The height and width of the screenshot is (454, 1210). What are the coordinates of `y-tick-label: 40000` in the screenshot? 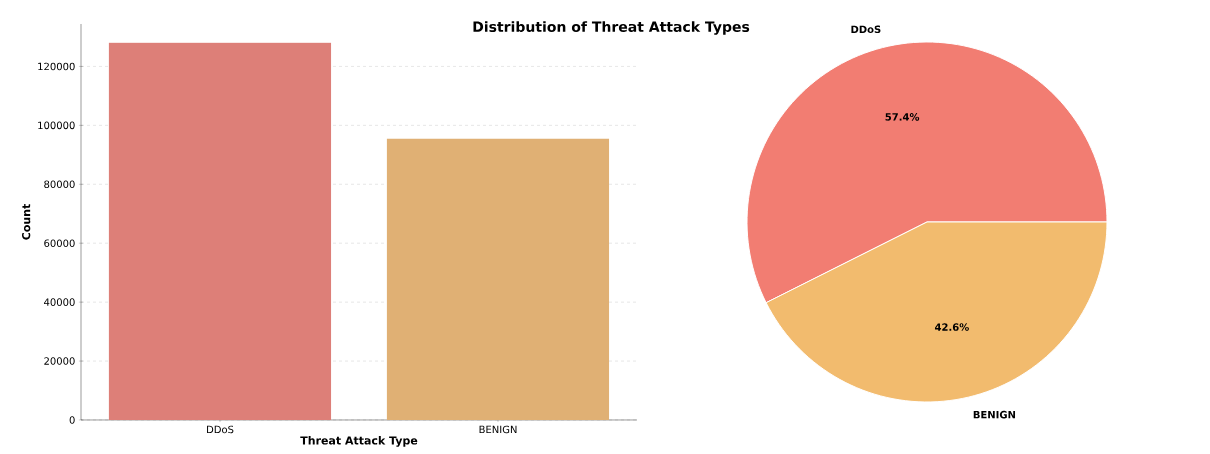 It's located at (59, 302).